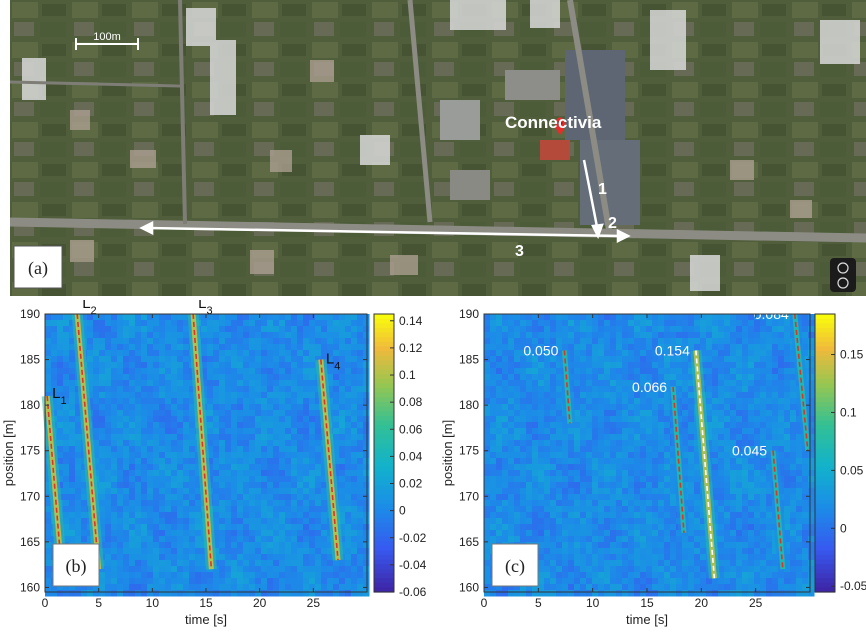 The width and height of the screenshot is (866, 636). I want to click on colorbar-tick-label: 0.02, so click(411, 484).